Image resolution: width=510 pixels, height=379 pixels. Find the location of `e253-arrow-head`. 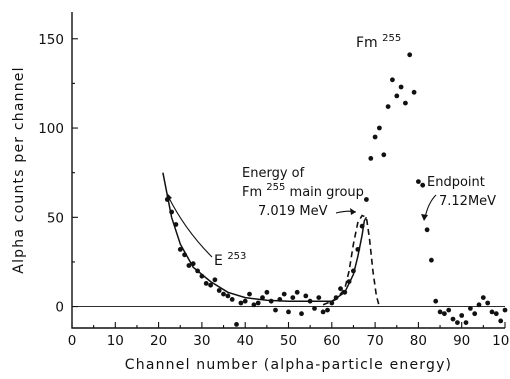

e253-arrow-head is located at coordinates (169, 197).